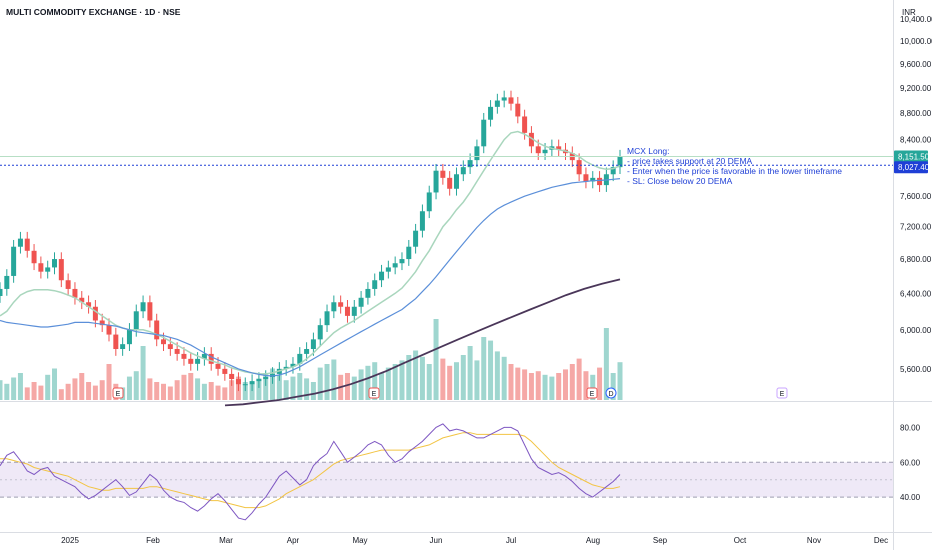 Image resolution: width=932 pixels, height=550 pixels. I want to click on event-marker, so click(374, 393).